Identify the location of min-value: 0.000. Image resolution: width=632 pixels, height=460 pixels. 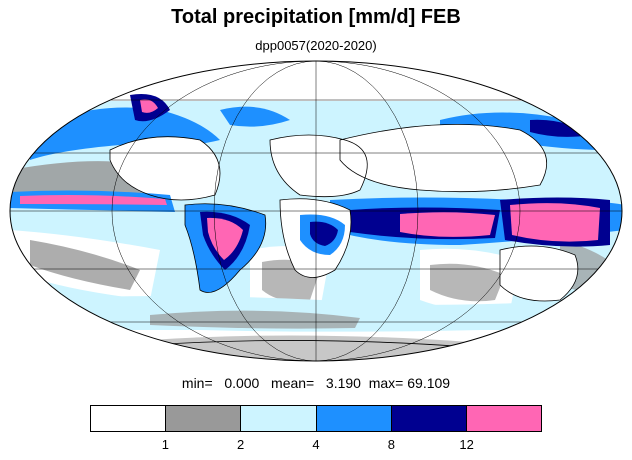
(242, 383).